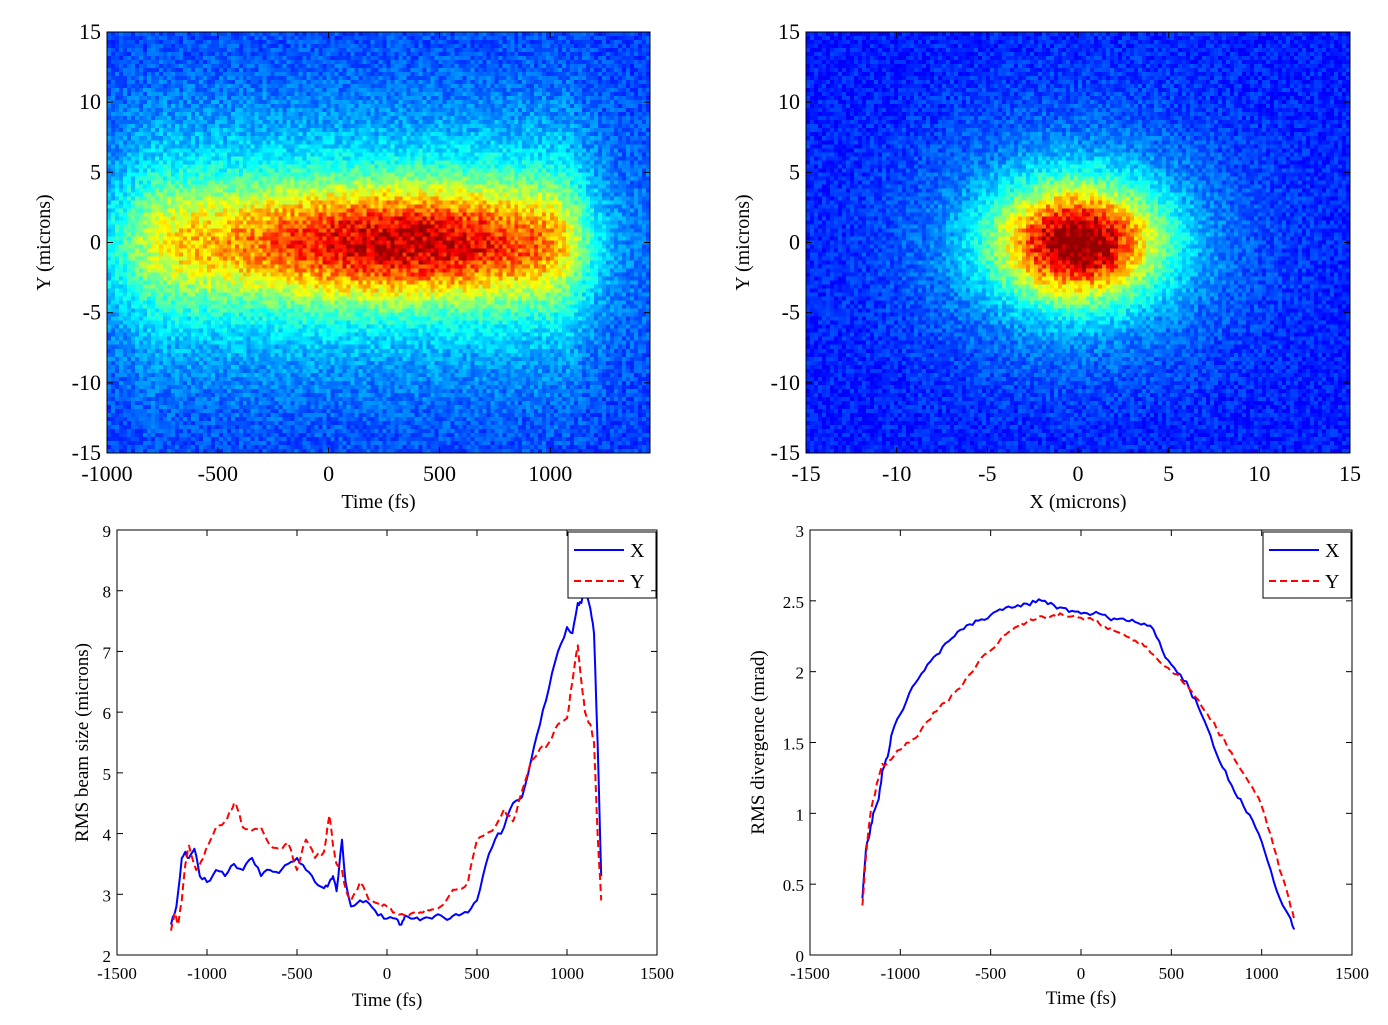  Describe the element at coordinates (107, 531) in the screenshot. I see `y-tick-label: 9` at that location.